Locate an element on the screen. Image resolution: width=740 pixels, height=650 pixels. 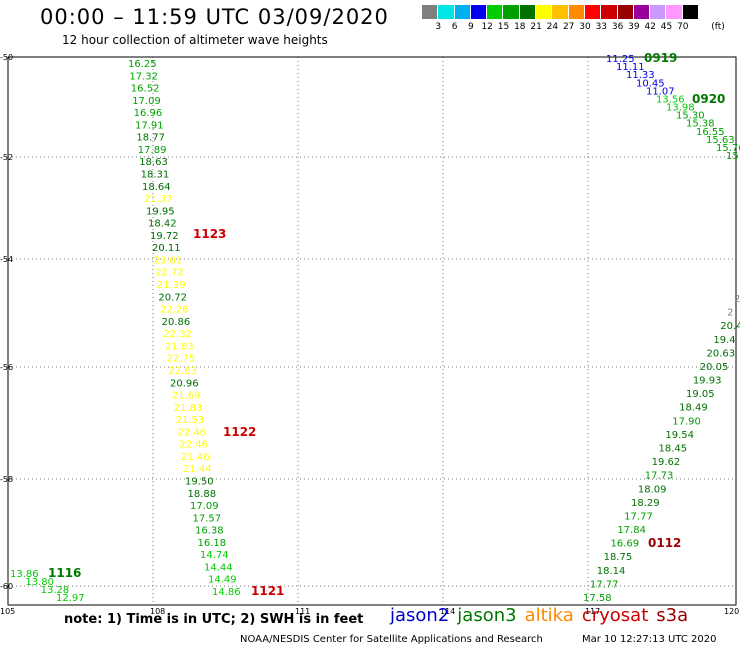
scale-tick-label: 15 is located at coordinates (503, 27).